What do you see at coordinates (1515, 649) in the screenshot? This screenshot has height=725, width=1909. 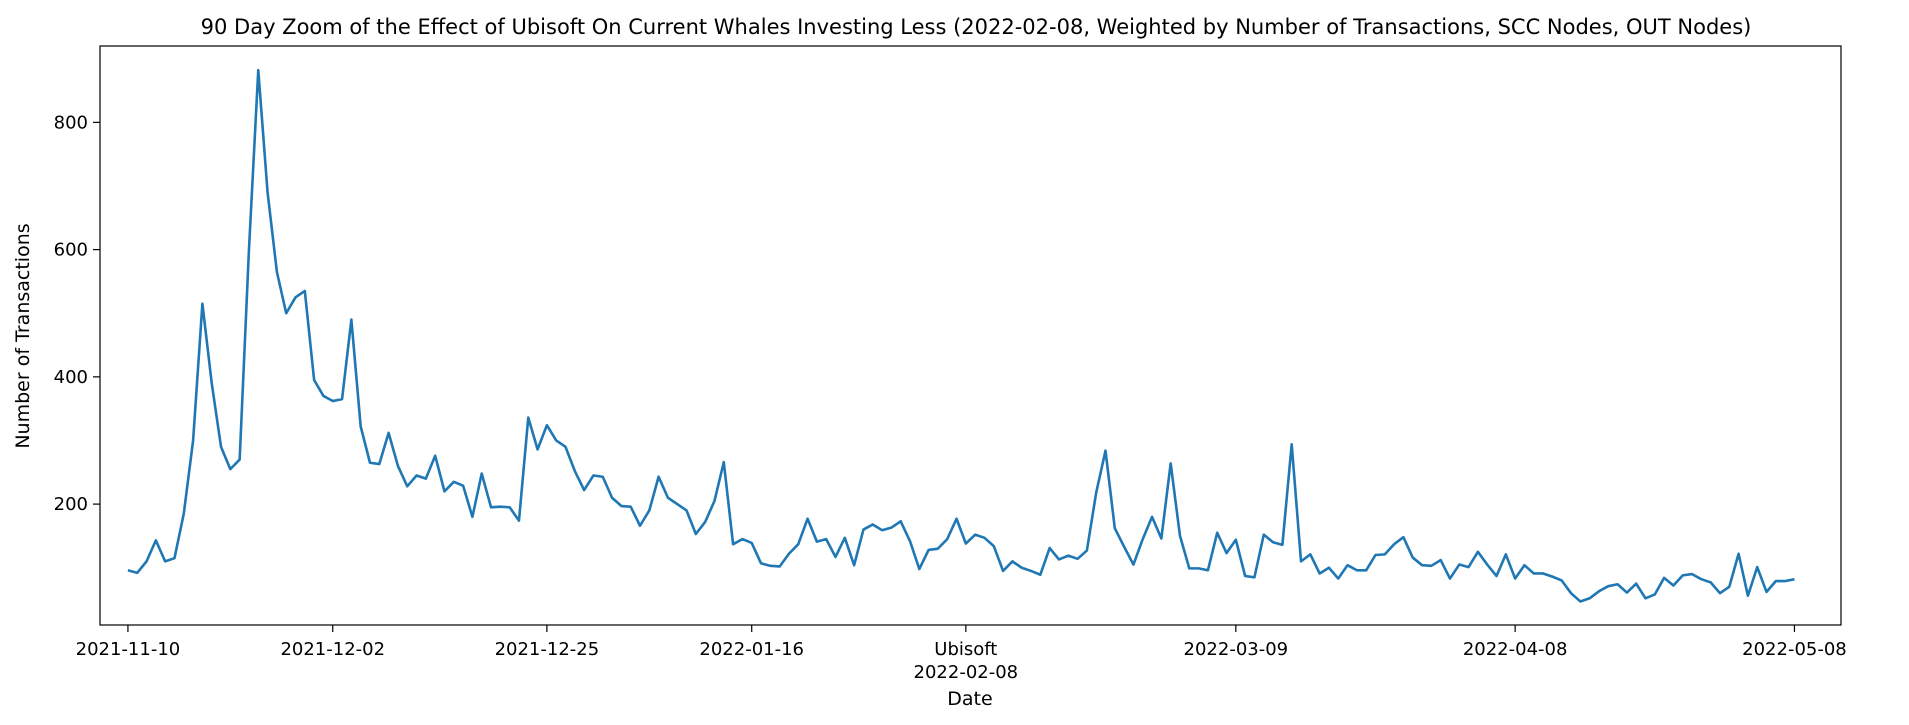 I see `x-tick-label: 2022-04-08` at bounding box center [1515, 649].